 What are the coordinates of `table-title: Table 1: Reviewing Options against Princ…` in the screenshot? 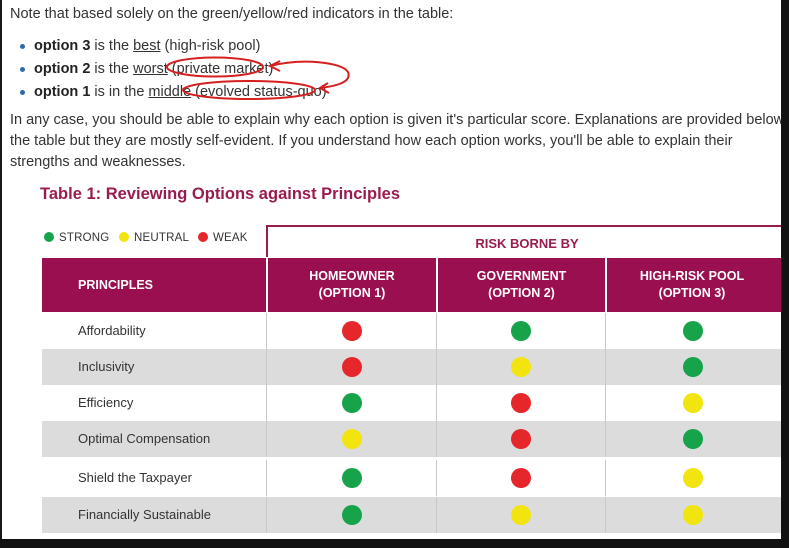 It's located at (220, 194).